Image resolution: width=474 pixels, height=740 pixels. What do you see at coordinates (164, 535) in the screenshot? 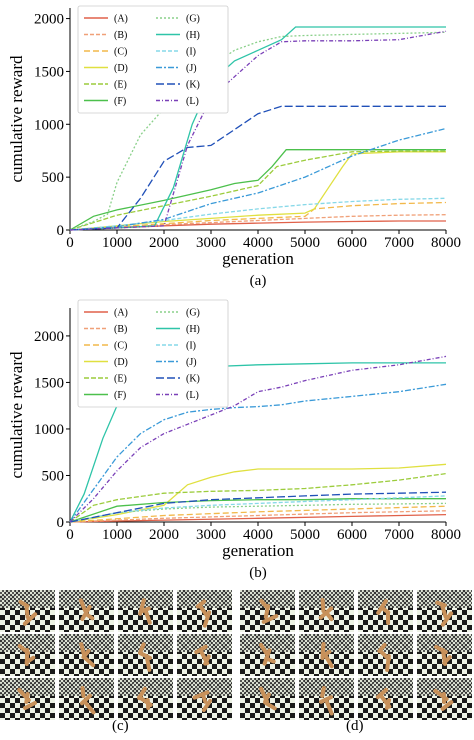
I see `chartb-x-tick-label: 2000` at bounding box center [164, 535].